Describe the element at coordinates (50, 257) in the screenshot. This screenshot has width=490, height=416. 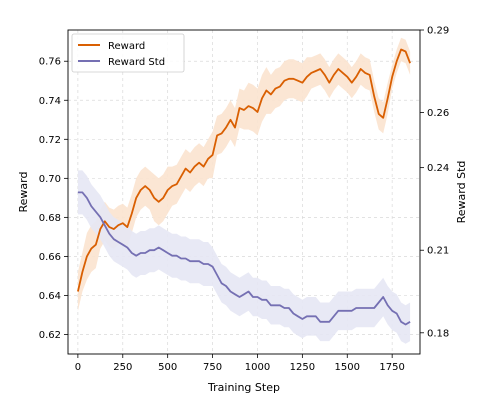
I see `y-tick-label: 0.66` at that location.